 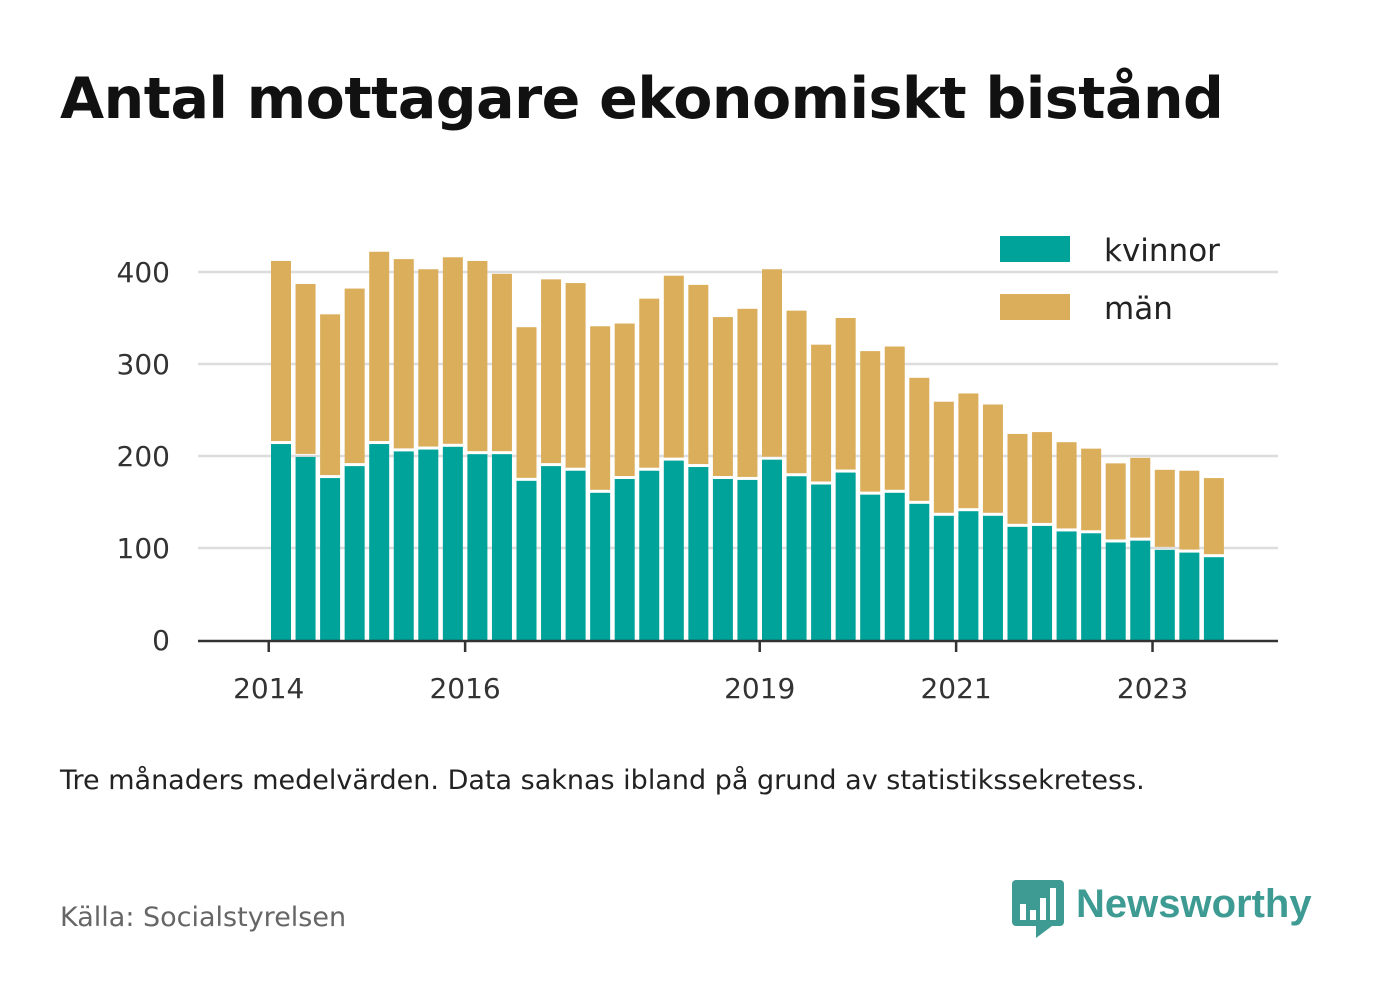 What do you see at coordinates (477, 547) in the screenshot?
I see `bar-kvinnor-2016-Q2` at bounding box center [477, 547].